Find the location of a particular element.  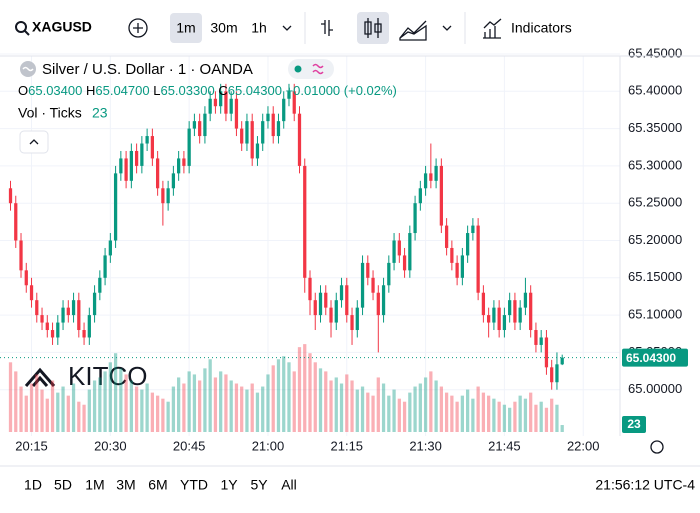

area-icon is located at coordinates (413, 30).